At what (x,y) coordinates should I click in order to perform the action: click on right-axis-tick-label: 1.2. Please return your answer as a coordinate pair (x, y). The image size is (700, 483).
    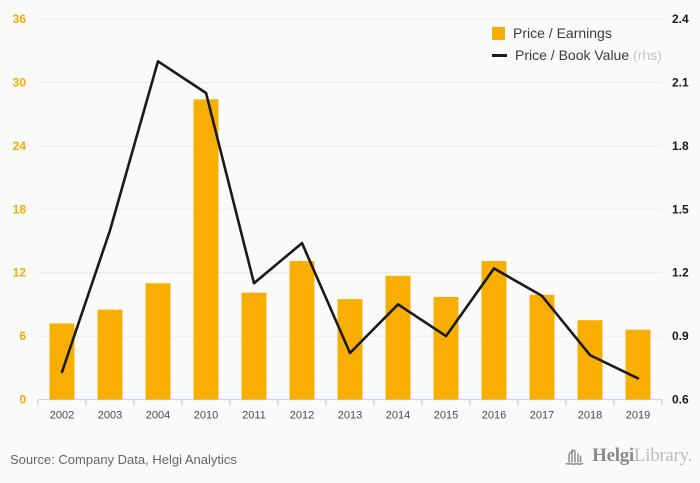
    Looking at the image, I should click on (680, 273).